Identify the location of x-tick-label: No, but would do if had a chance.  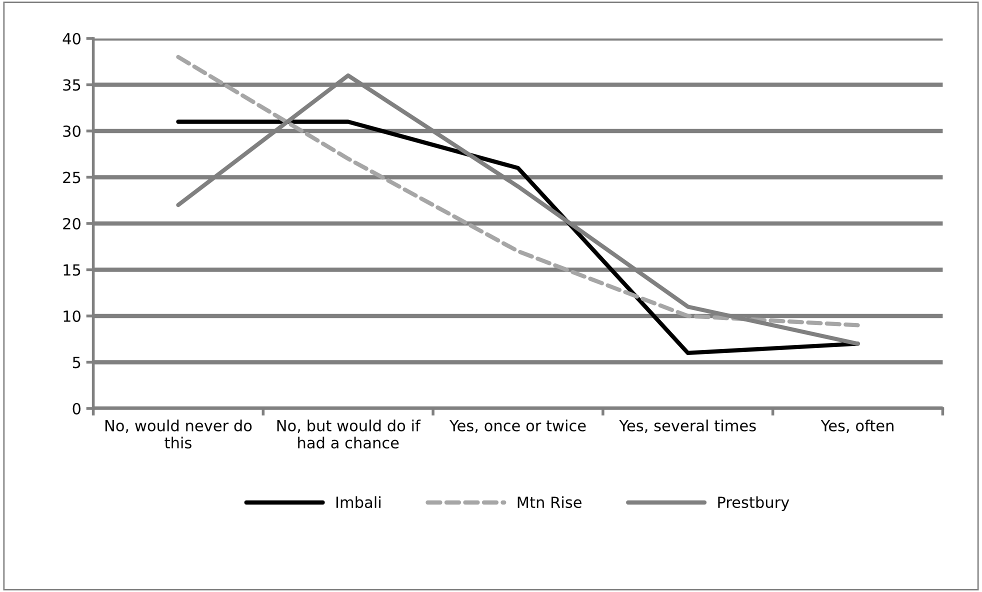
(349, 434).